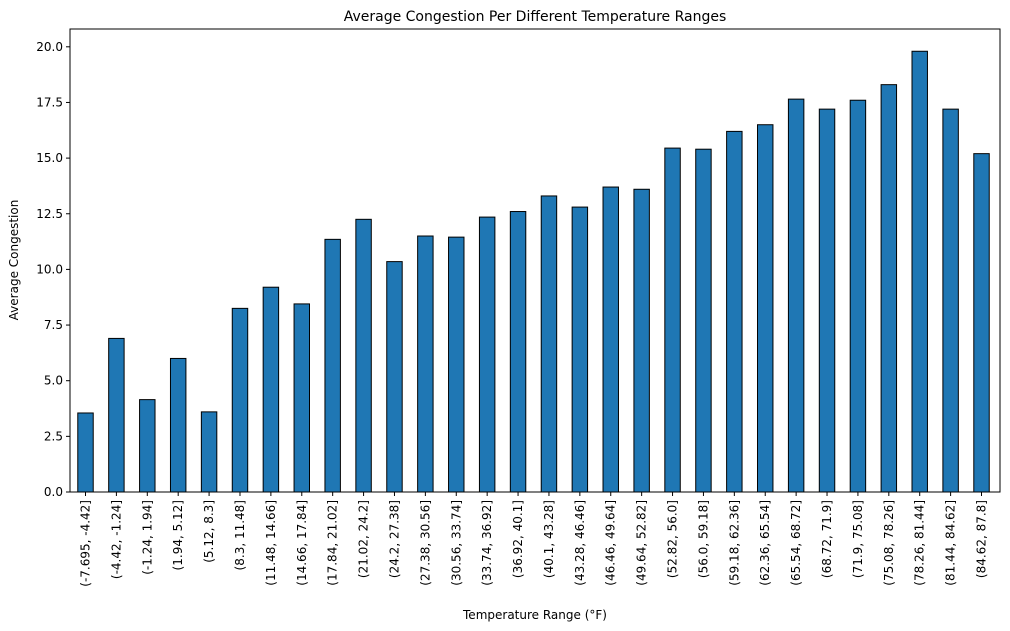 The width and height of the screenshot is (1010, 631). I want to click on x-tick-label: (1.94, 5.12], so click(178, 535).